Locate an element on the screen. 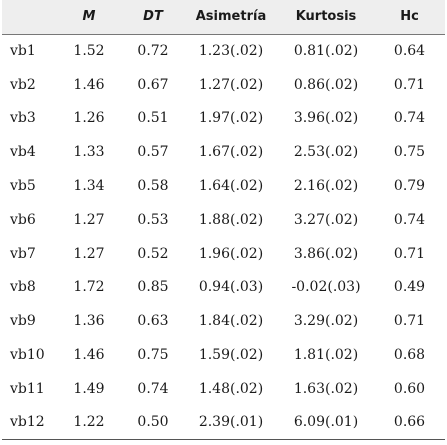  cell-dt: 0.57 is located at coordinates (153, 152).